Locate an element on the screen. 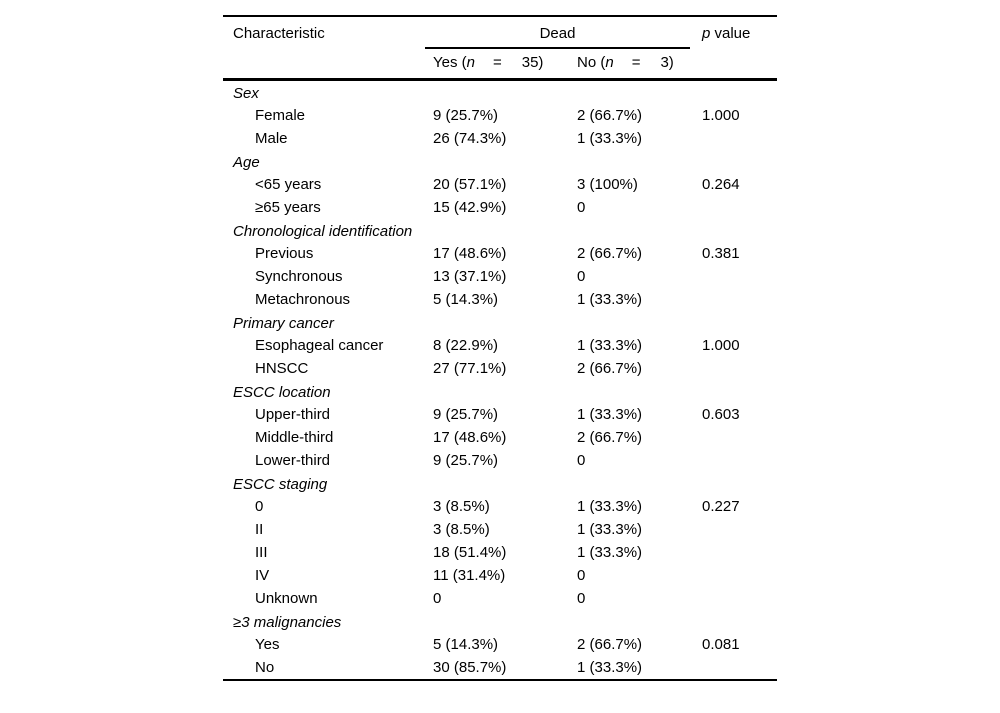 The width and height of the screenshot is (1000, 713). table-row: Previous 17 (48.6%) 2 (66.7%) 0.381 is located at coordinates (500, 253).